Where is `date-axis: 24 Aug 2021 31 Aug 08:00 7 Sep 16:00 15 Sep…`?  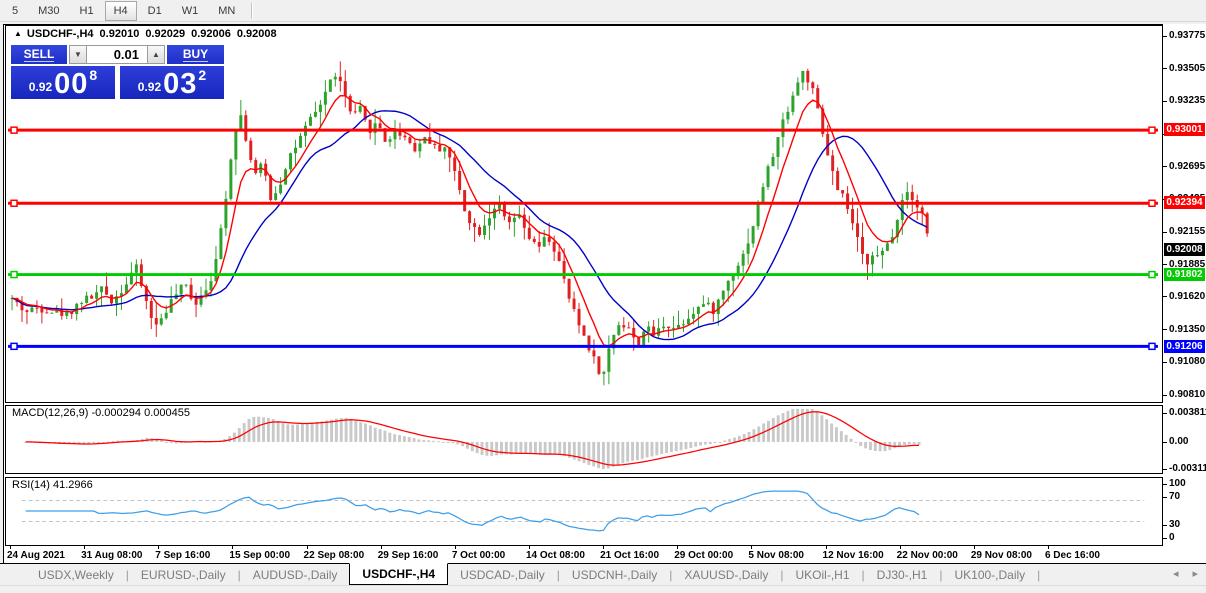
date-axis: 24 Aug 2021 31 Aug 08:00 7 Sep 16:00 15 Sep… is located at coordinates (584, 554).